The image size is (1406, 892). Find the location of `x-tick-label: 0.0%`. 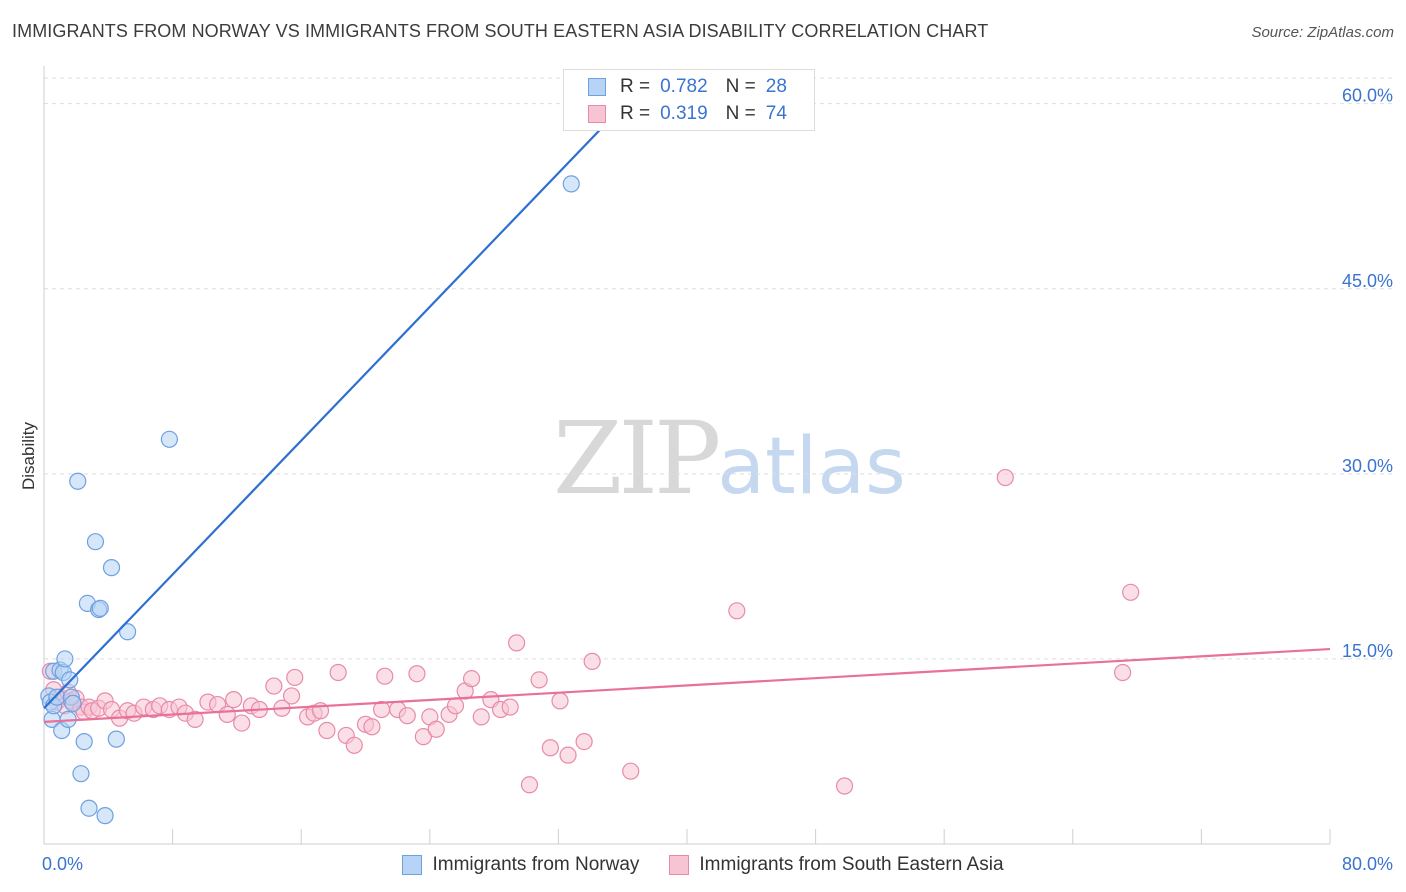

x-tick-label: 0.0% is located at coordinates (62, 864).